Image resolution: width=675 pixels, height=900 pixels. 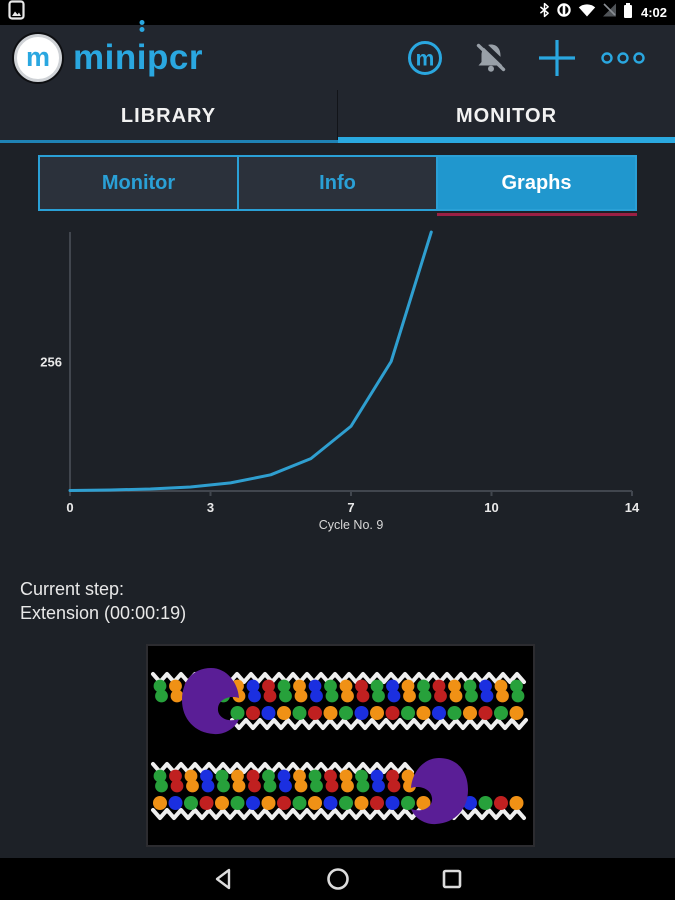 I want to click on svg-text: 3, so click(x=210, y=507).